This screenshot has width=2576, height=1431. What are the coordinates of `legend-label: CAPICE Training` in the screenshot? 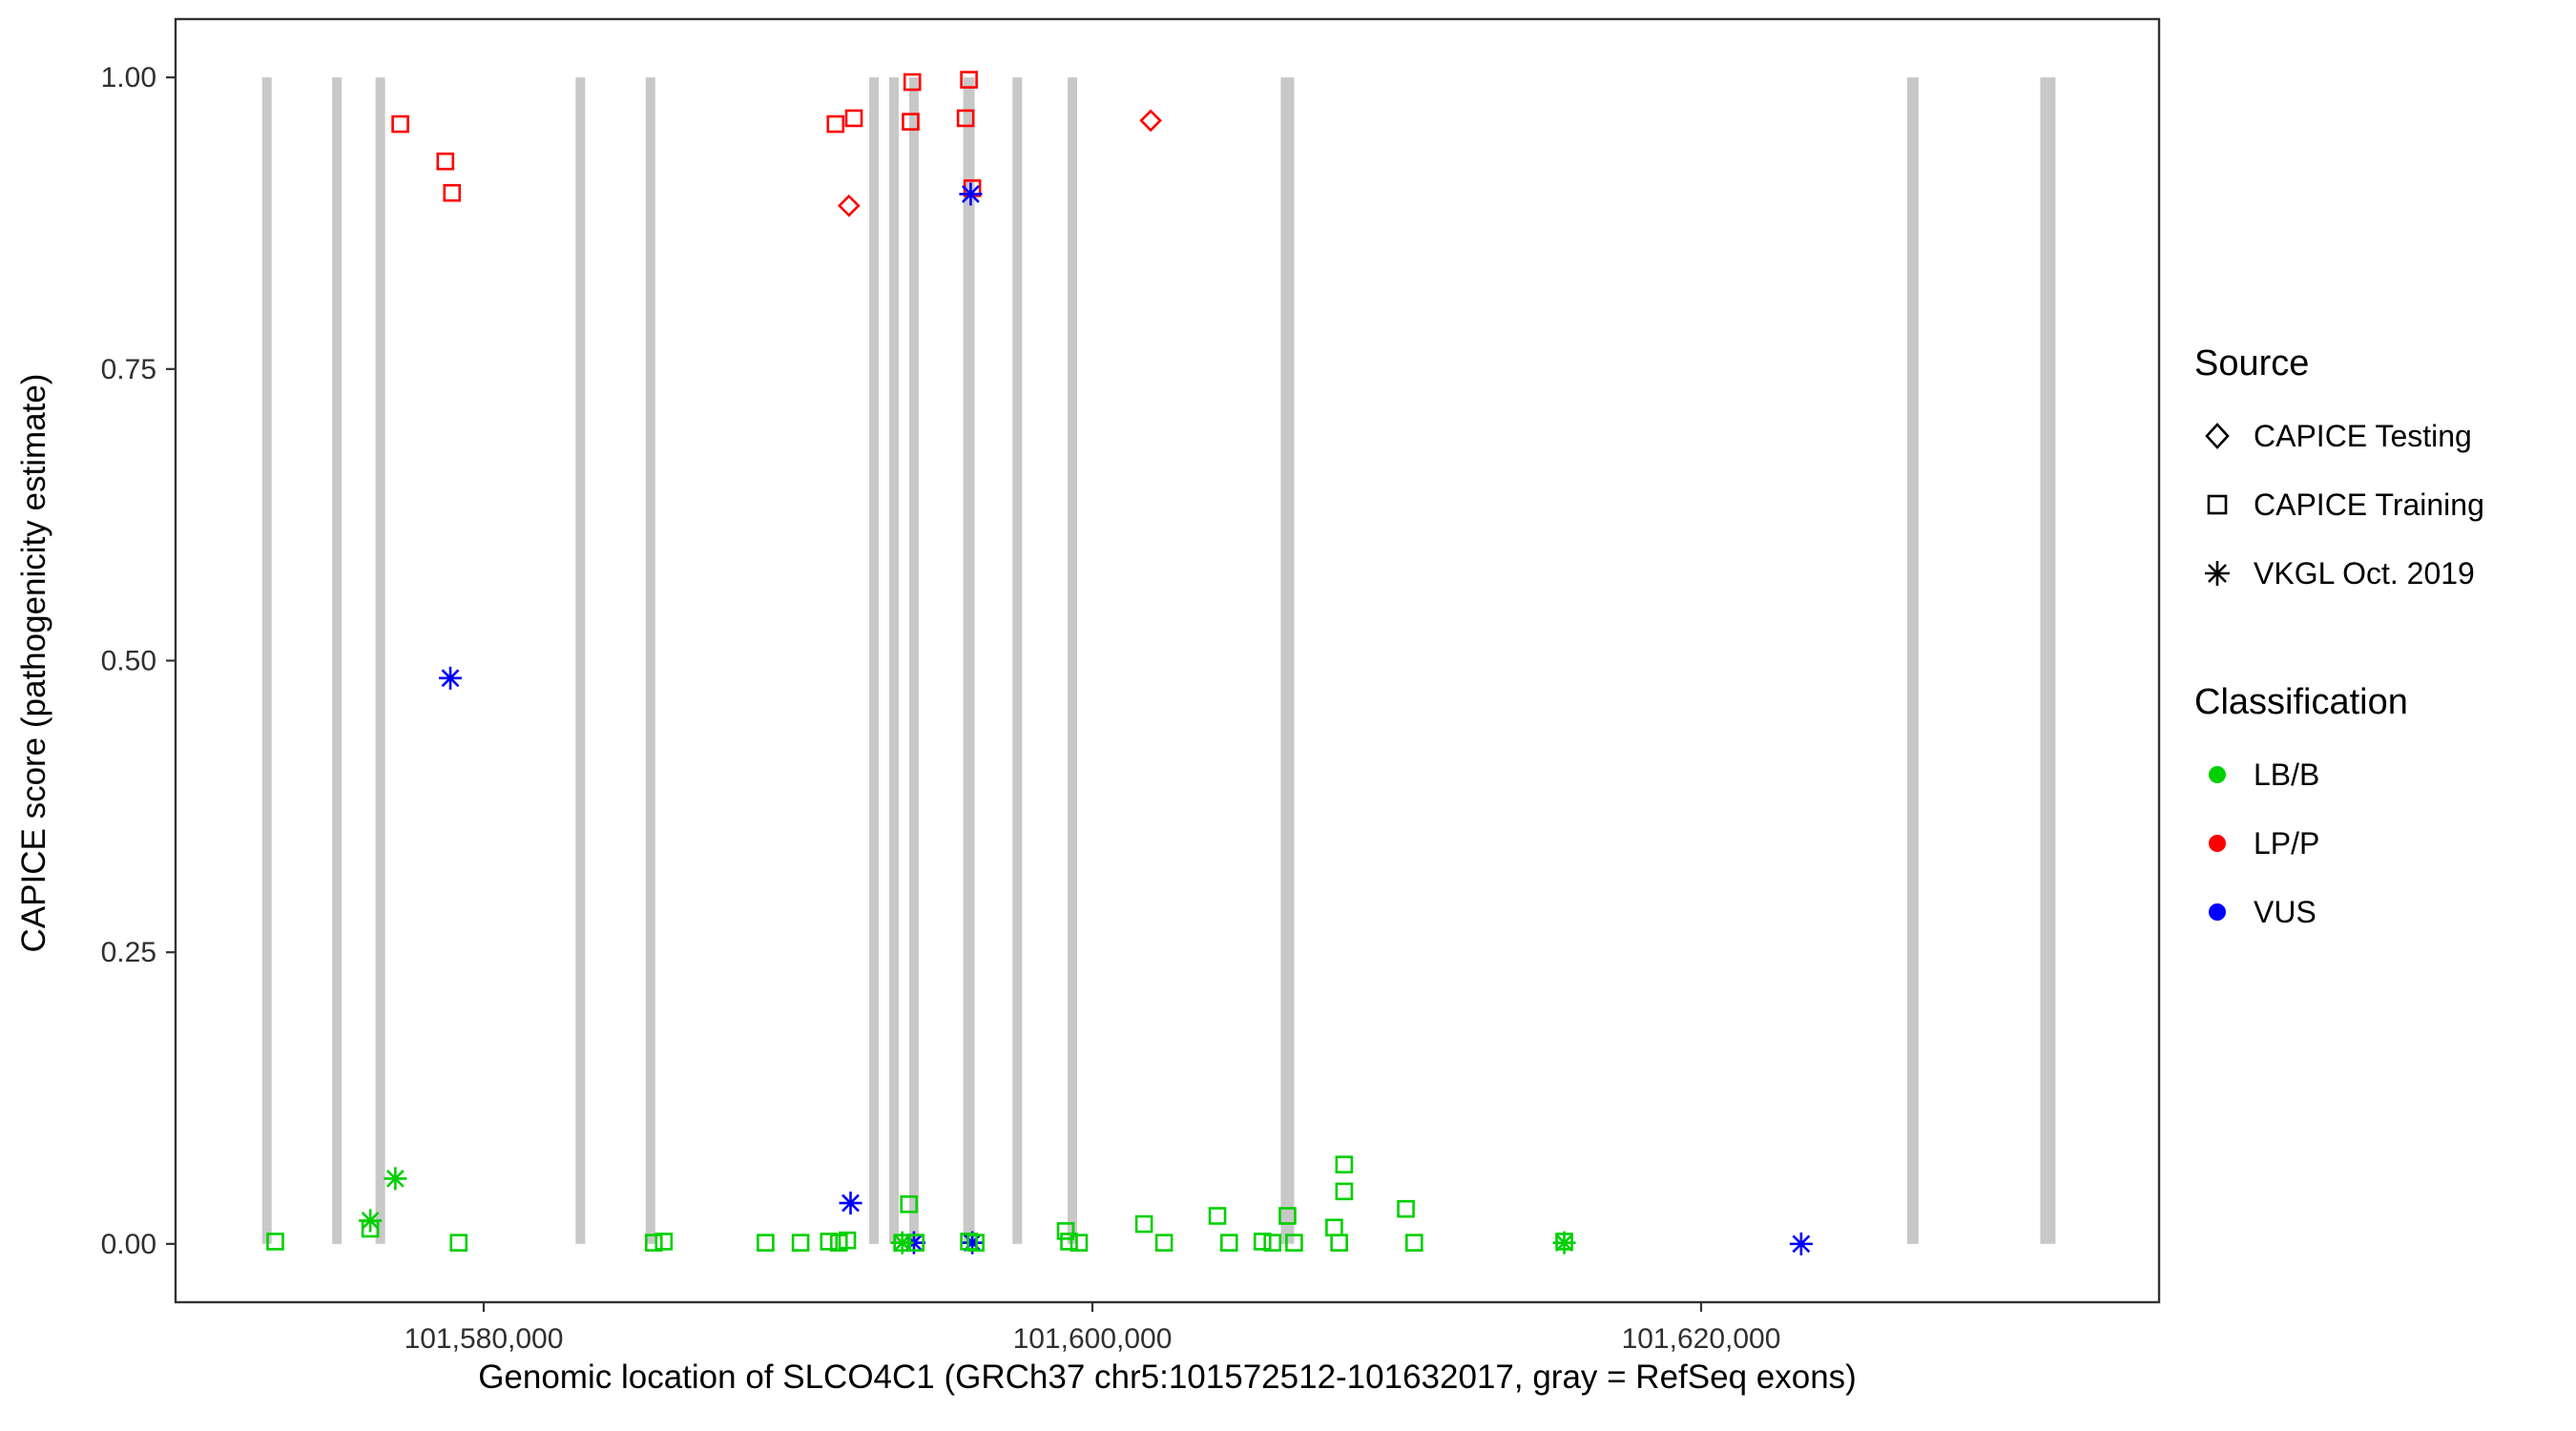 It's located at (2369, 504).